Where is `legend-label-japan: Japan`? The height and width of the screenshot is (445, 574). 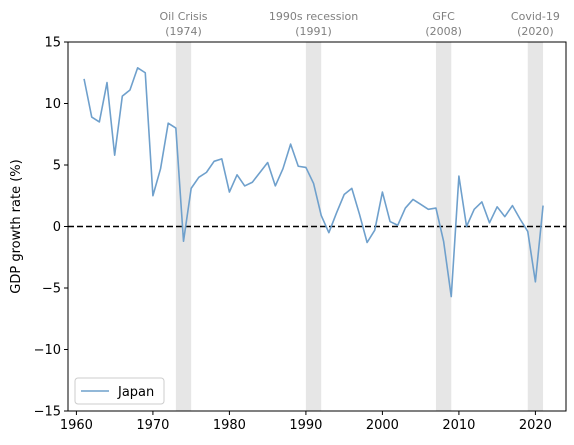 legend-label-japan: Japan is located at coordinates (135, 392).